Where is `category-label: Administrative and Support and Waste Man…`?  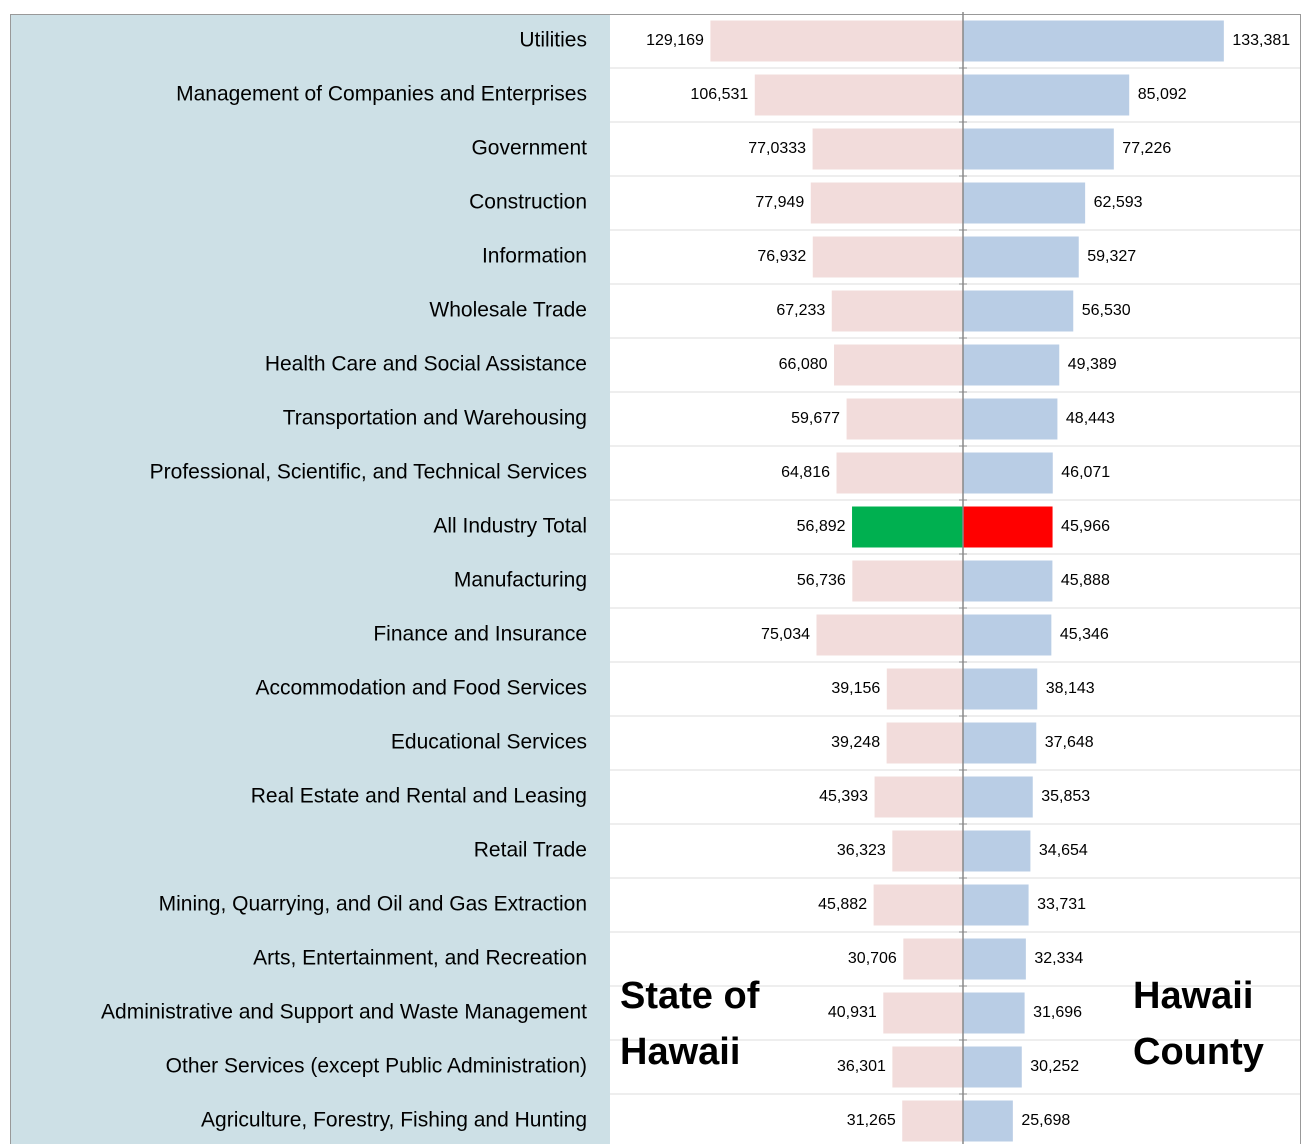 category-label: Administrative and Support and Waste Man… is located at coordinates (344, 1012).